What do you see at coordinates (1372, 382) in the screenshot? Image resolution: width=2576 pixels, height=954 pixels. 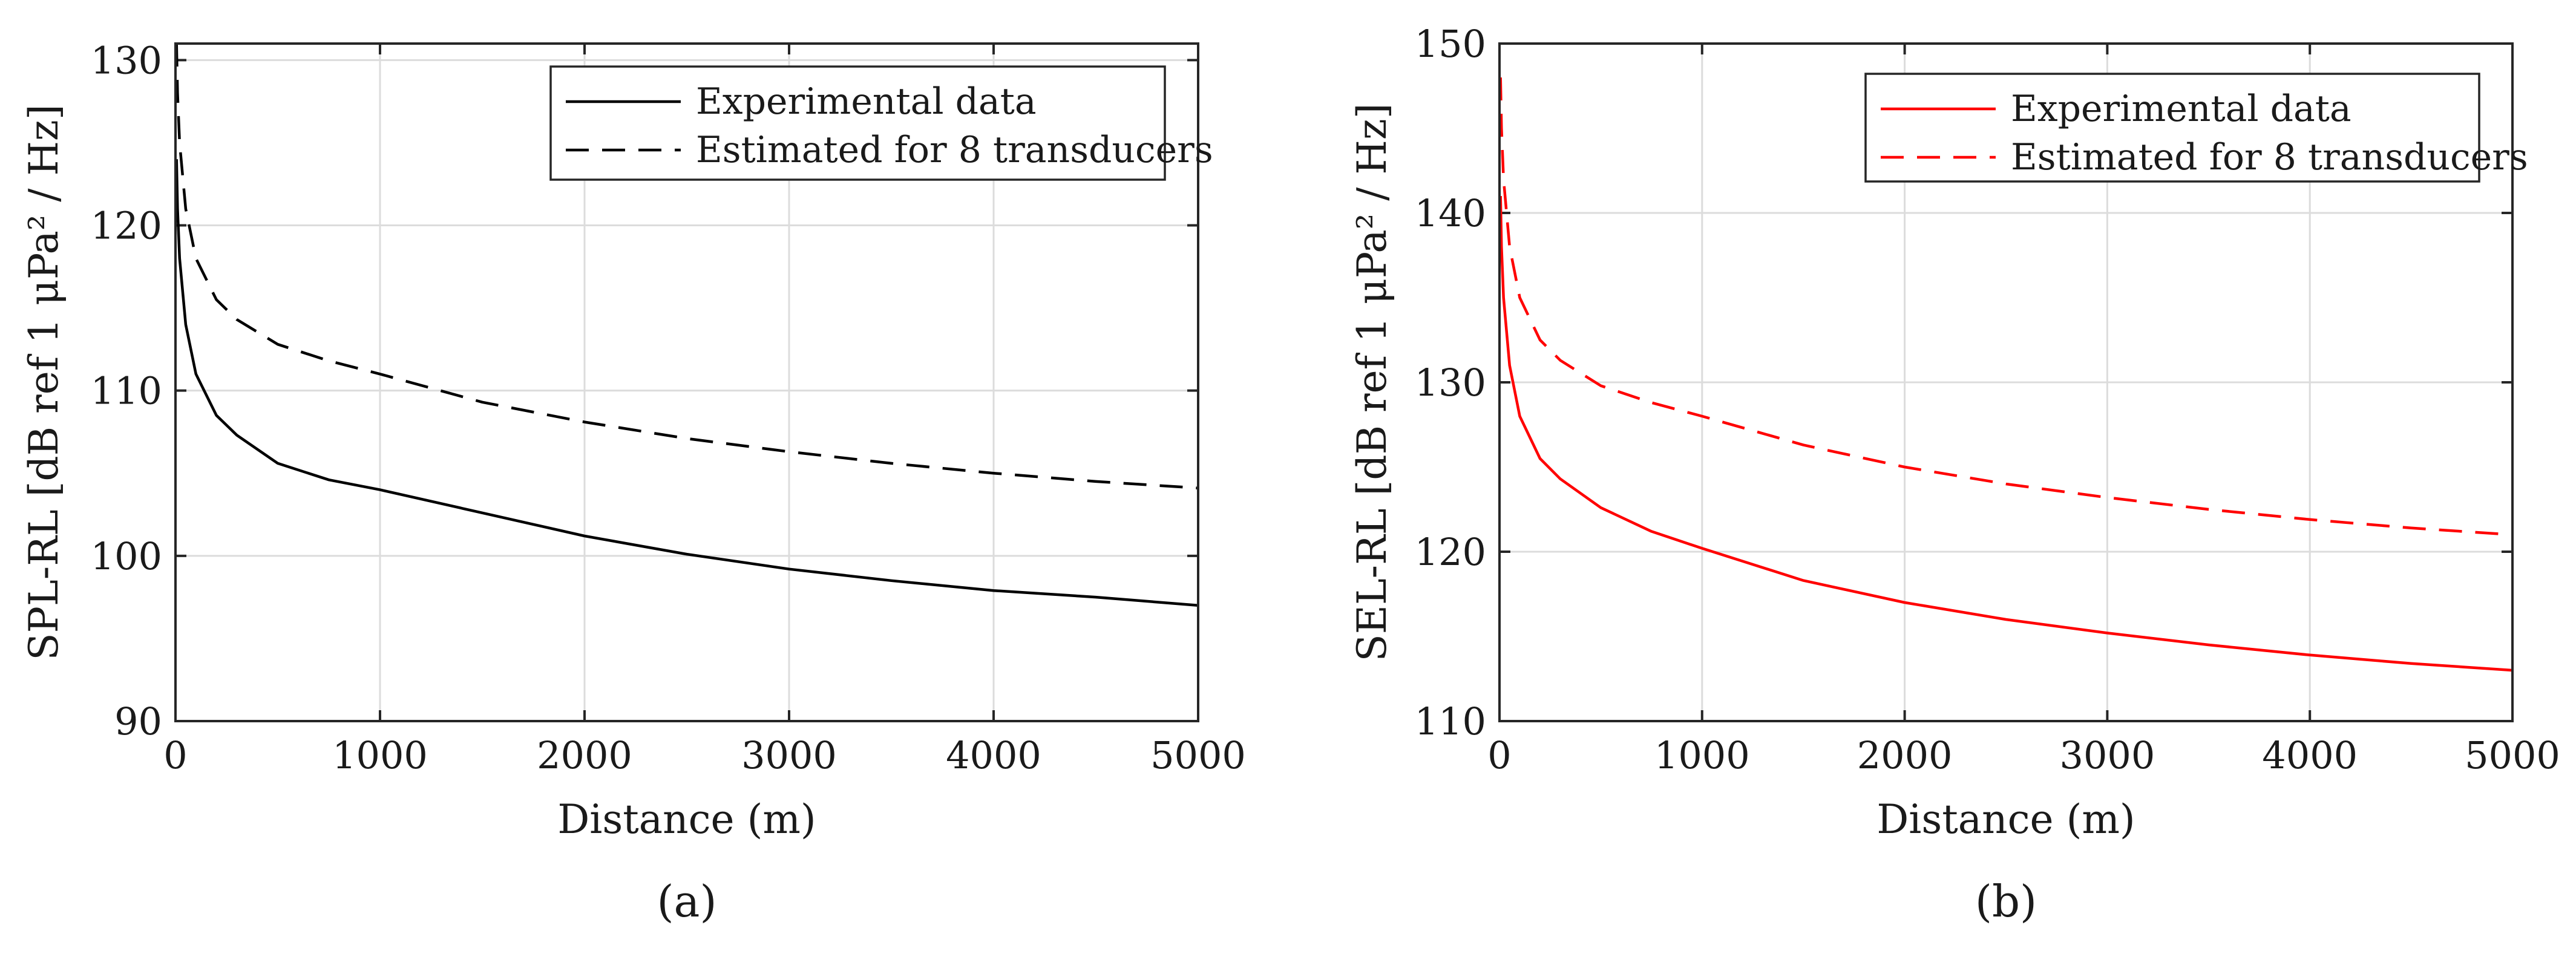 I see `y-axis-label: SEL-RL [dB ref 1 μPa² / Hz]` at bounding box center [1372, 382].